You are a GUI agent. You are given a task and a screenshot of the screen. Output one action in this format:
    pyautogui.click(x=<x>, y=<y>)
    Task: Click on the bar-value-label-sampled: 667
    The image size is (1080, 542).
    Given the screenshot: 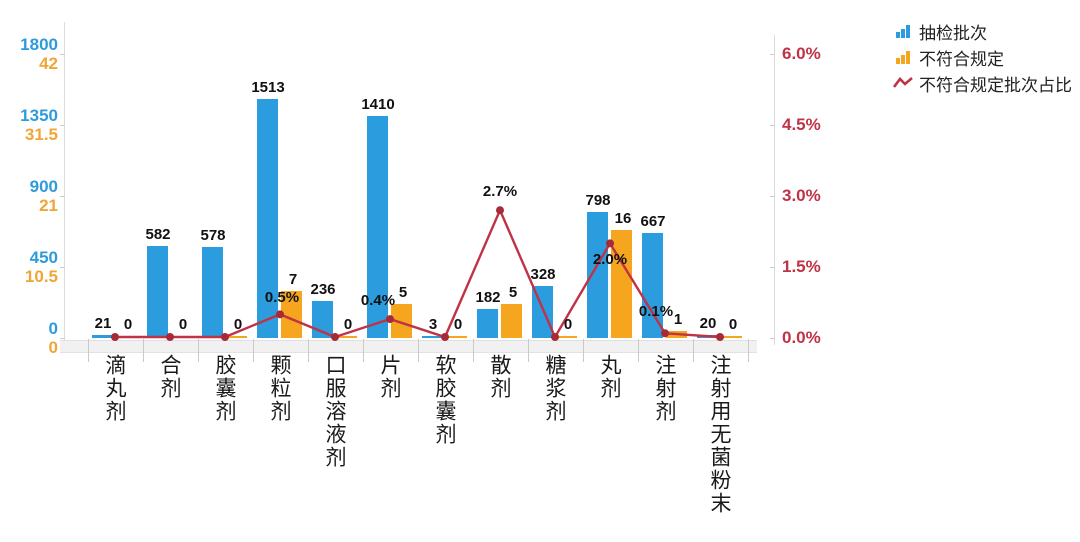 What is the action you would take?
    pyautogui.click(x=653, y=221)
    